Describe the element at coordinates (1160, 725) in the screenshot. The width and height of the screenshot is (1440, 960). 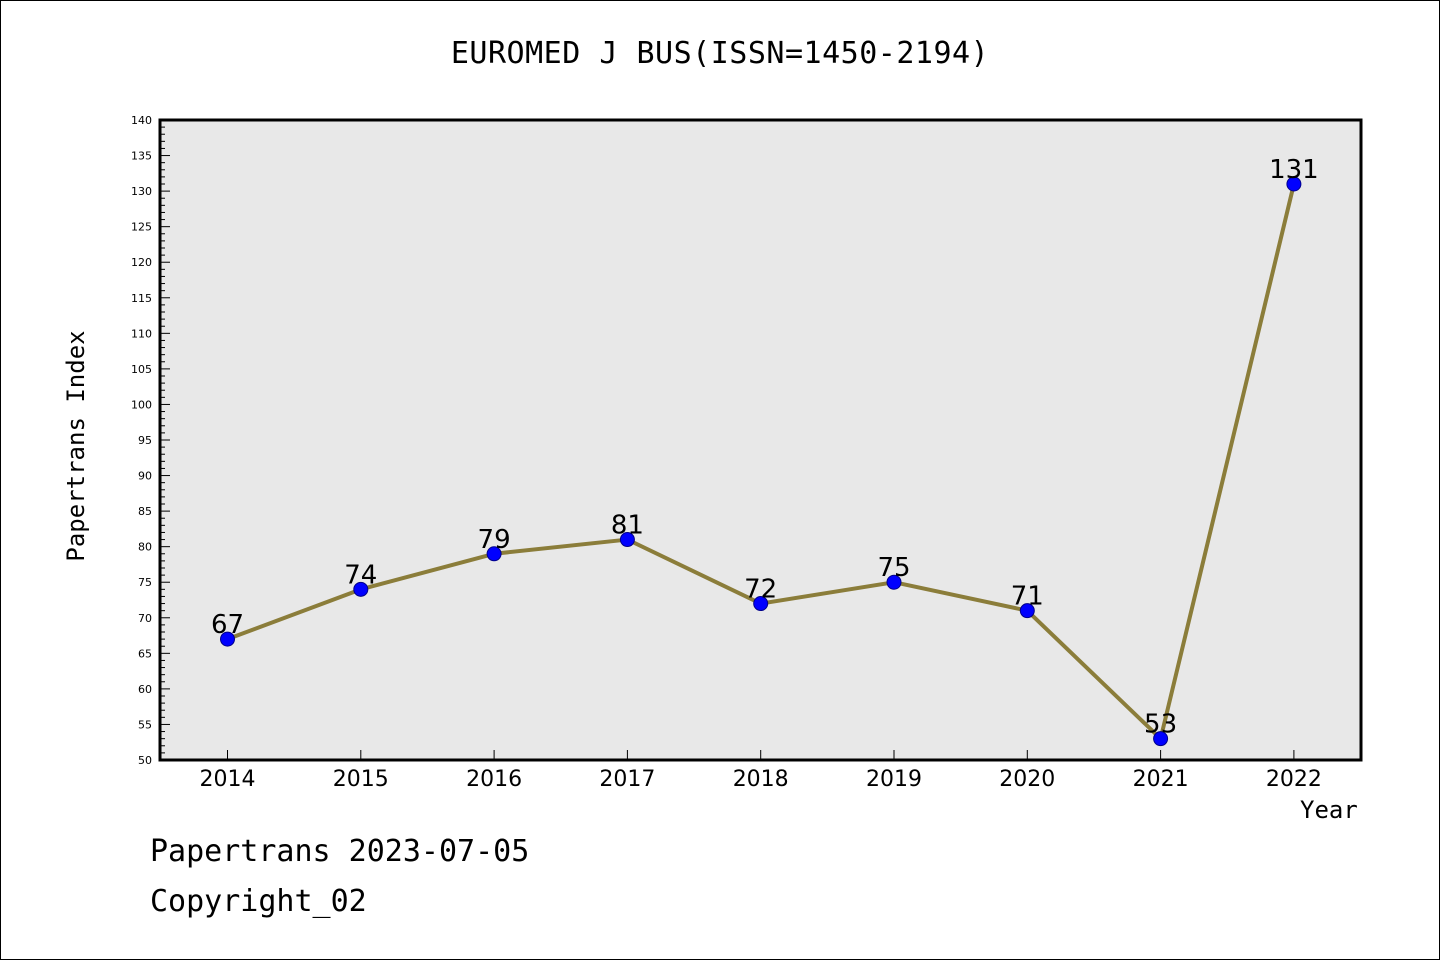
I see `data-label: 53` at that location.